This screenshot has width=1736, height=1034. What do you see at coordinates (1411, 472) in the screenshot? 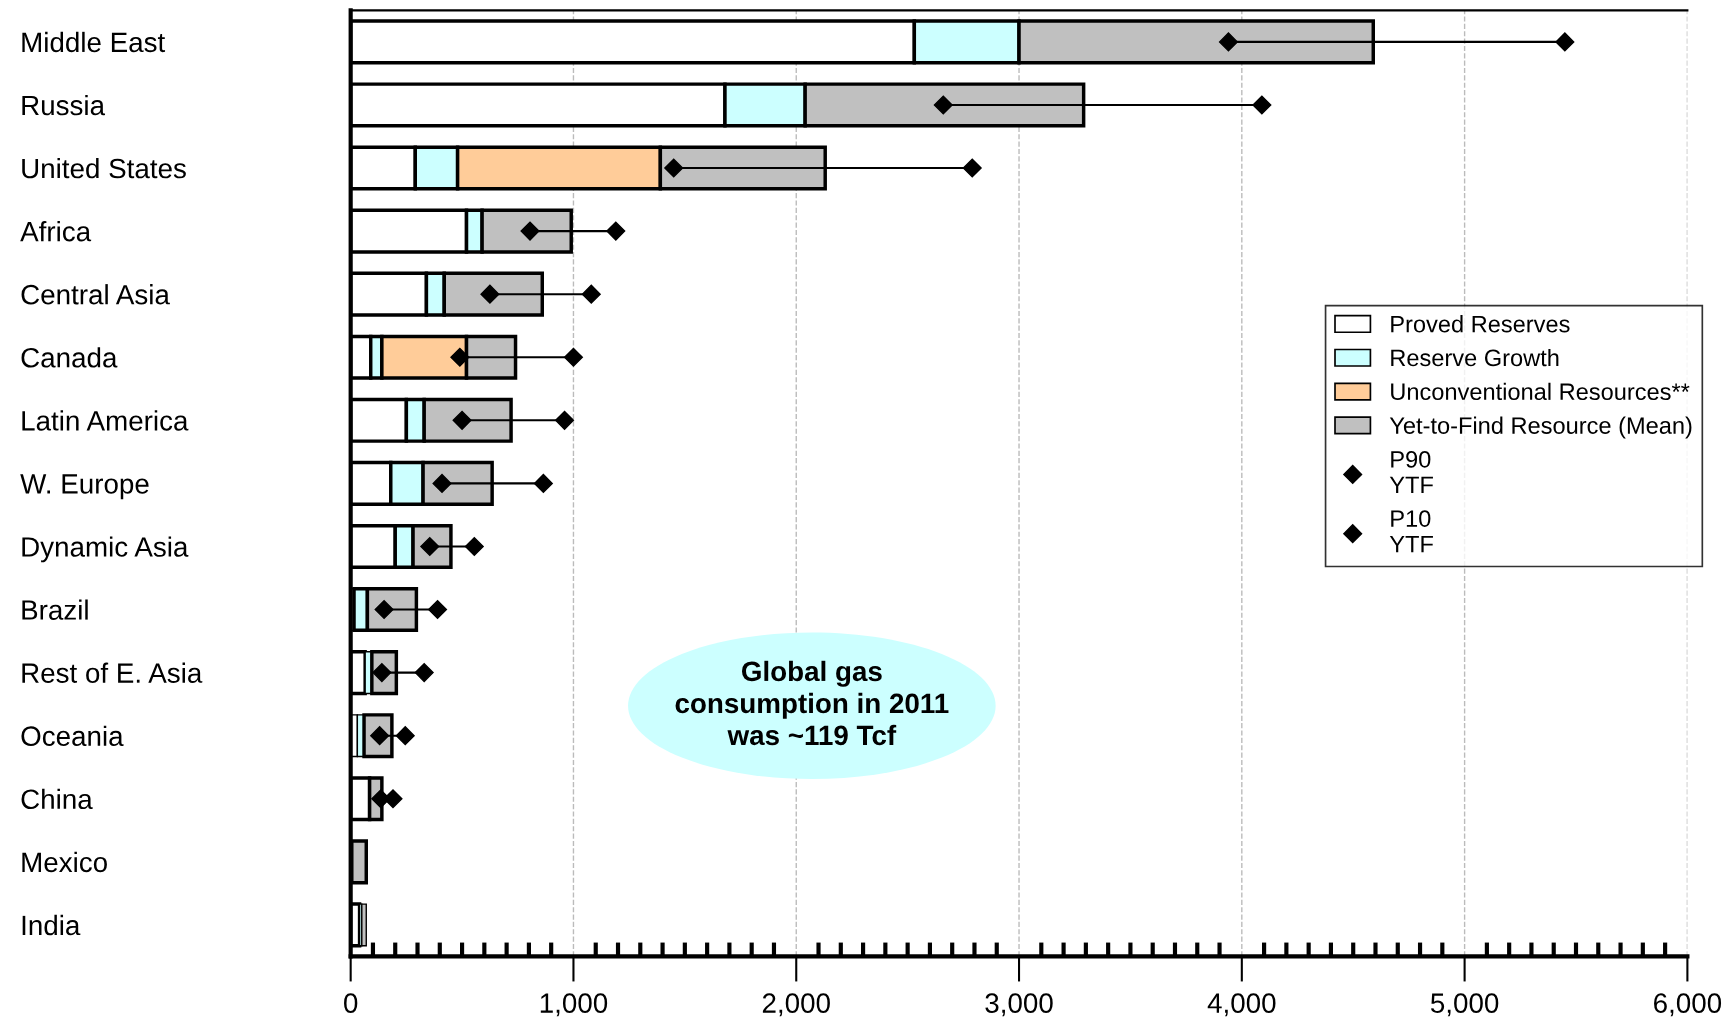
I see `legend-label: P90 YTF` at bounding box center [1411, 472].